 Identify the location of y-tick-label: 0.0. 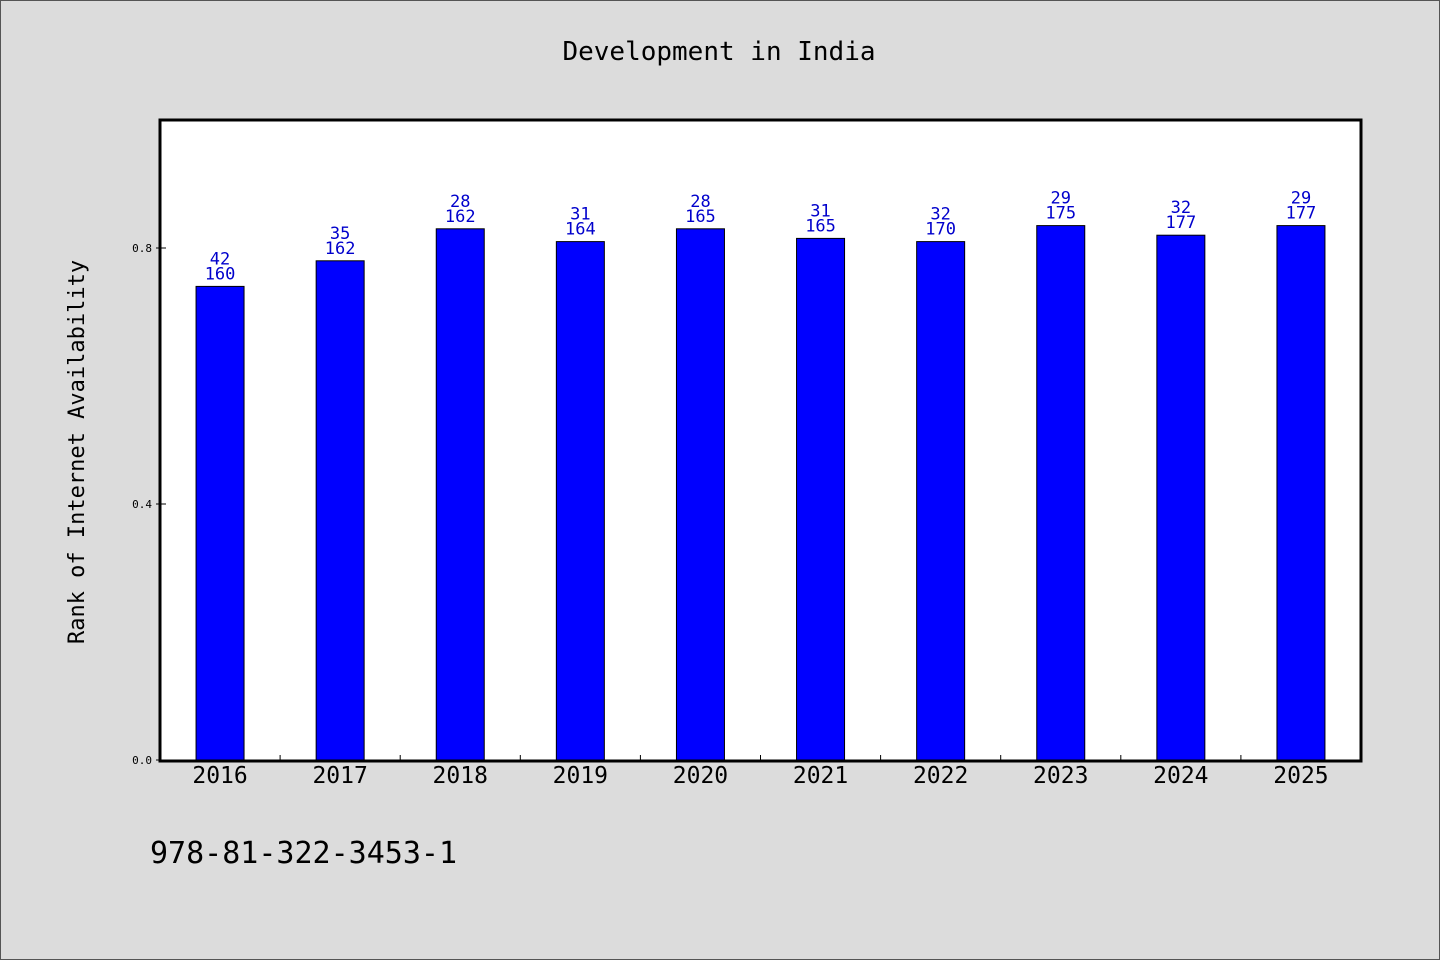
(142, 760).